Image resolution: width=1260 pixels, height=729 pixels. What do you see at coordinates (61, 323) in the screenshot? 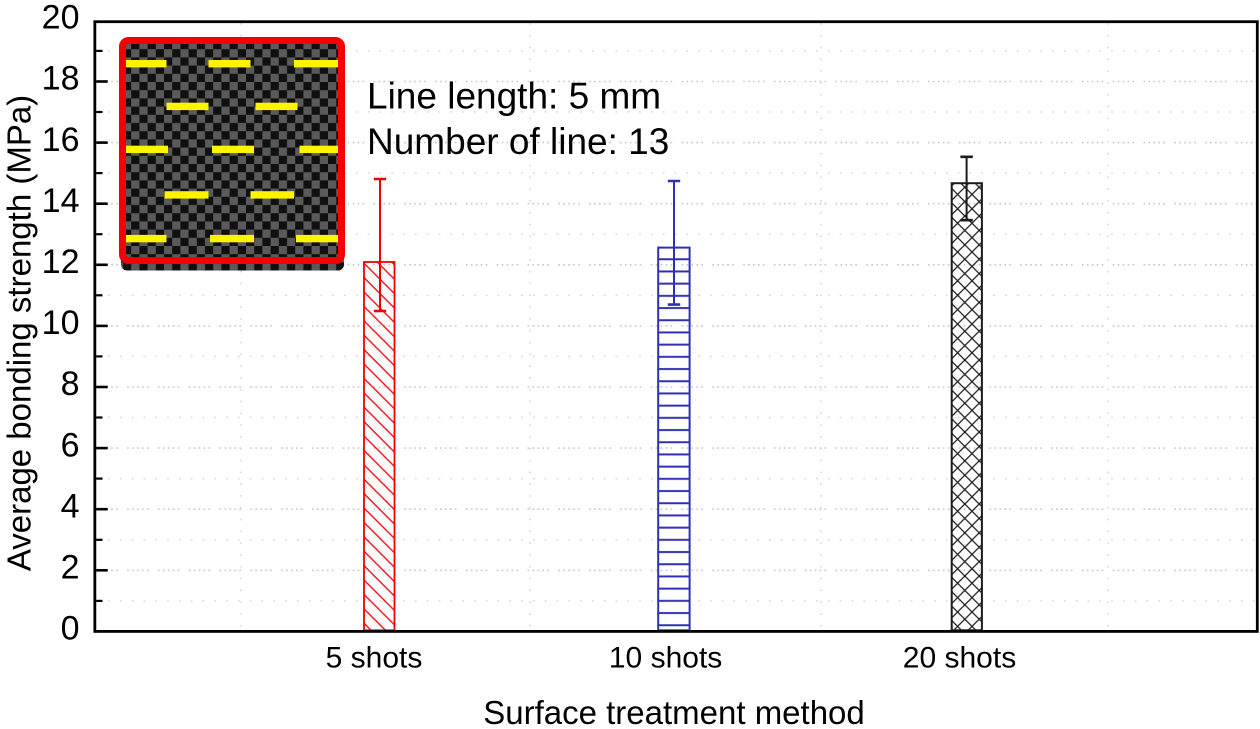
I see `svg-text: 10` at bounding box center [61, 323].